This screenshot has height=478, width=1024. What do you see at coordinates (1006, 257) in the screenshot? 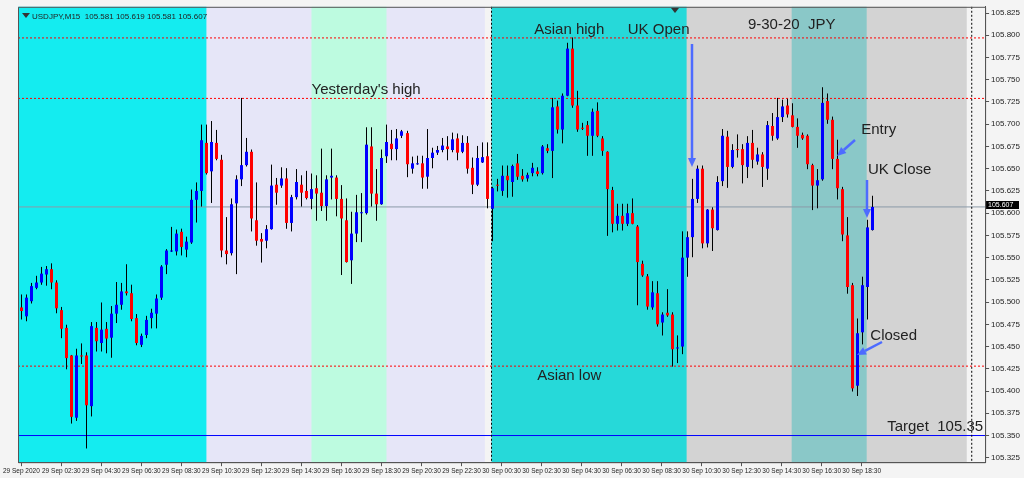
I see `y-tick-label: 105.550` at bounding box center [1006, 257].